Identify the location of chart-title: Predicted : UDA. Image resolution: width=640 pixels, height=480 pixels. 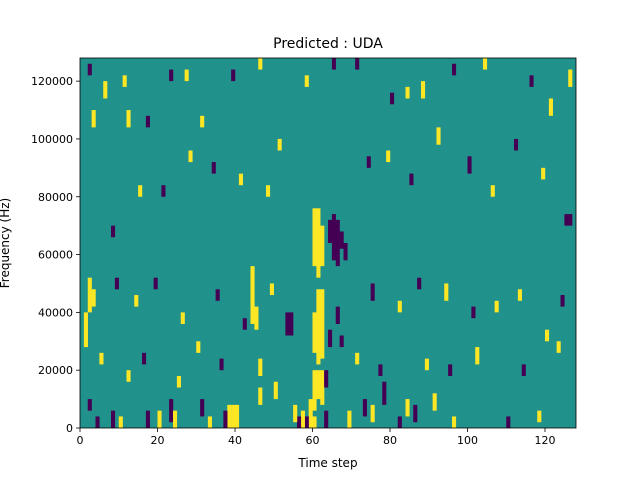
(328, 44).